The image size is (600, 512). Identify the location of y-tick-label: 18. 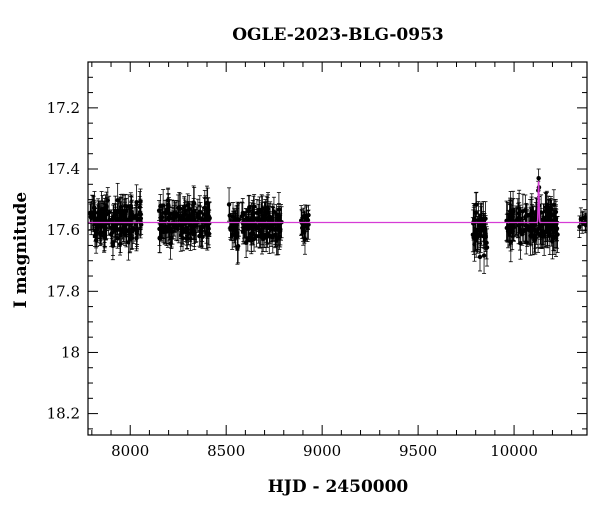
(70, 352).